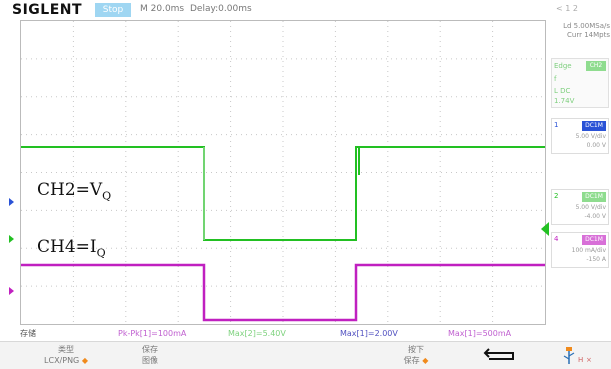  What do you see at coordinates (305, 10) in the screenshot?
I see `top-status-bar: SIGLENT Stop M 20.0ms Delay:0.00ms < 1 2` at bounding box center [305, 10].